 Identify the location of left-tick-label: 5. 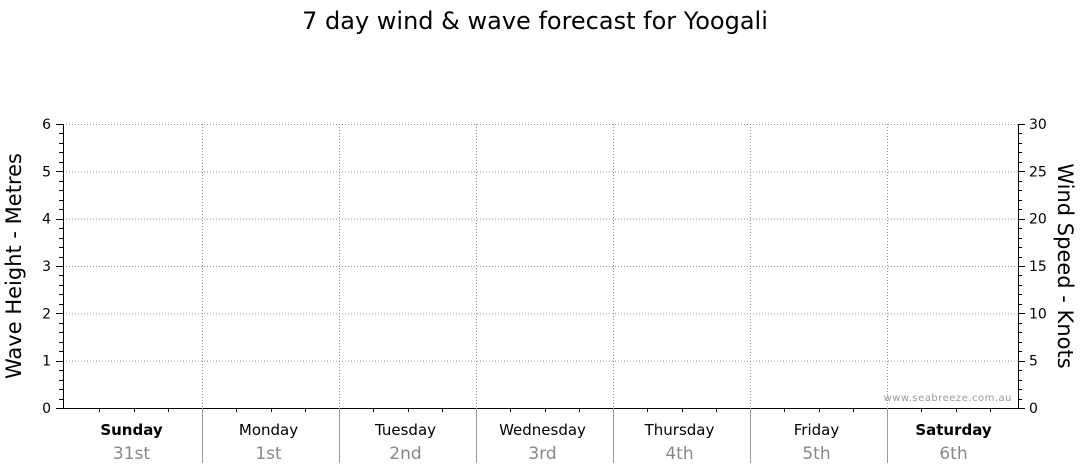
(46, 172).